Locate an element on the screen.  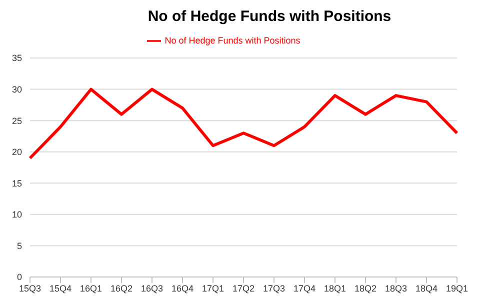
x-tick-label: 17Q2 is located at coordinates (243, 288).